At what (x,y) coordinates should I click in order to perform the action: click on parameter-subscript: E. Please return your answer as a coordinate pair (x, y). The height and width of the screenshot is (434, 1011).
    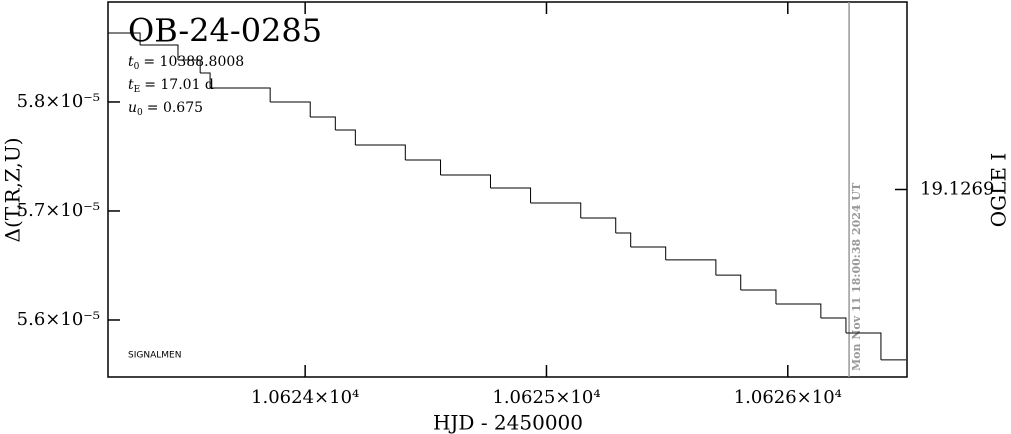
    Looking at the image, I should click on (137, 90).